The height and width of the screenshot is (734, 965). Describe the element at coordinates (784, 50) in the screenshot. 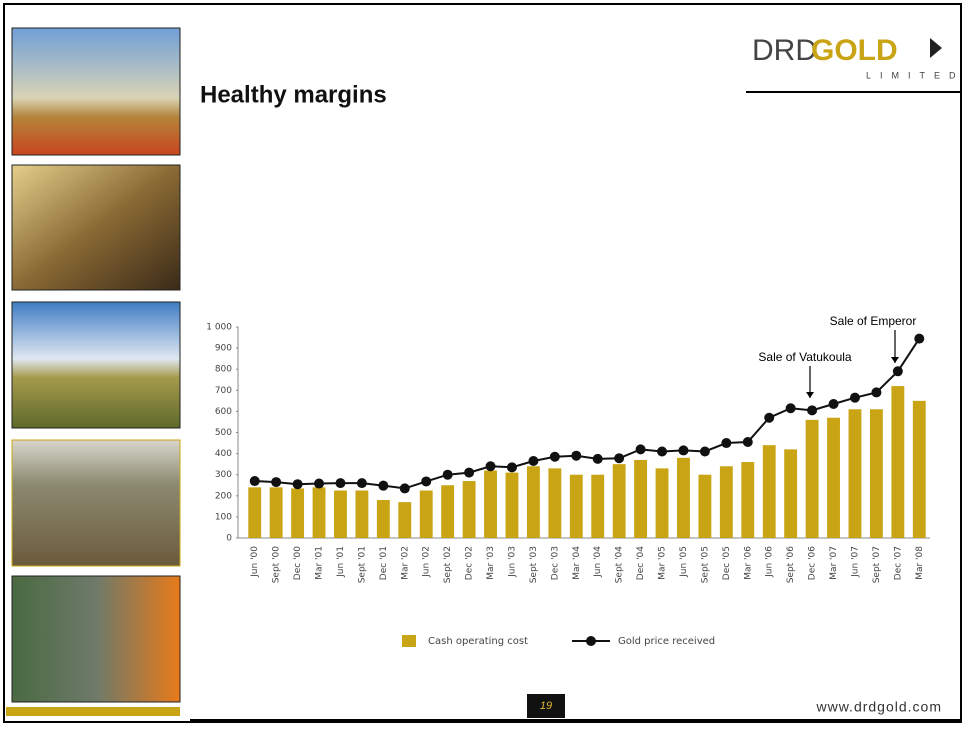

I see `logo-drd: DRD` at that location.